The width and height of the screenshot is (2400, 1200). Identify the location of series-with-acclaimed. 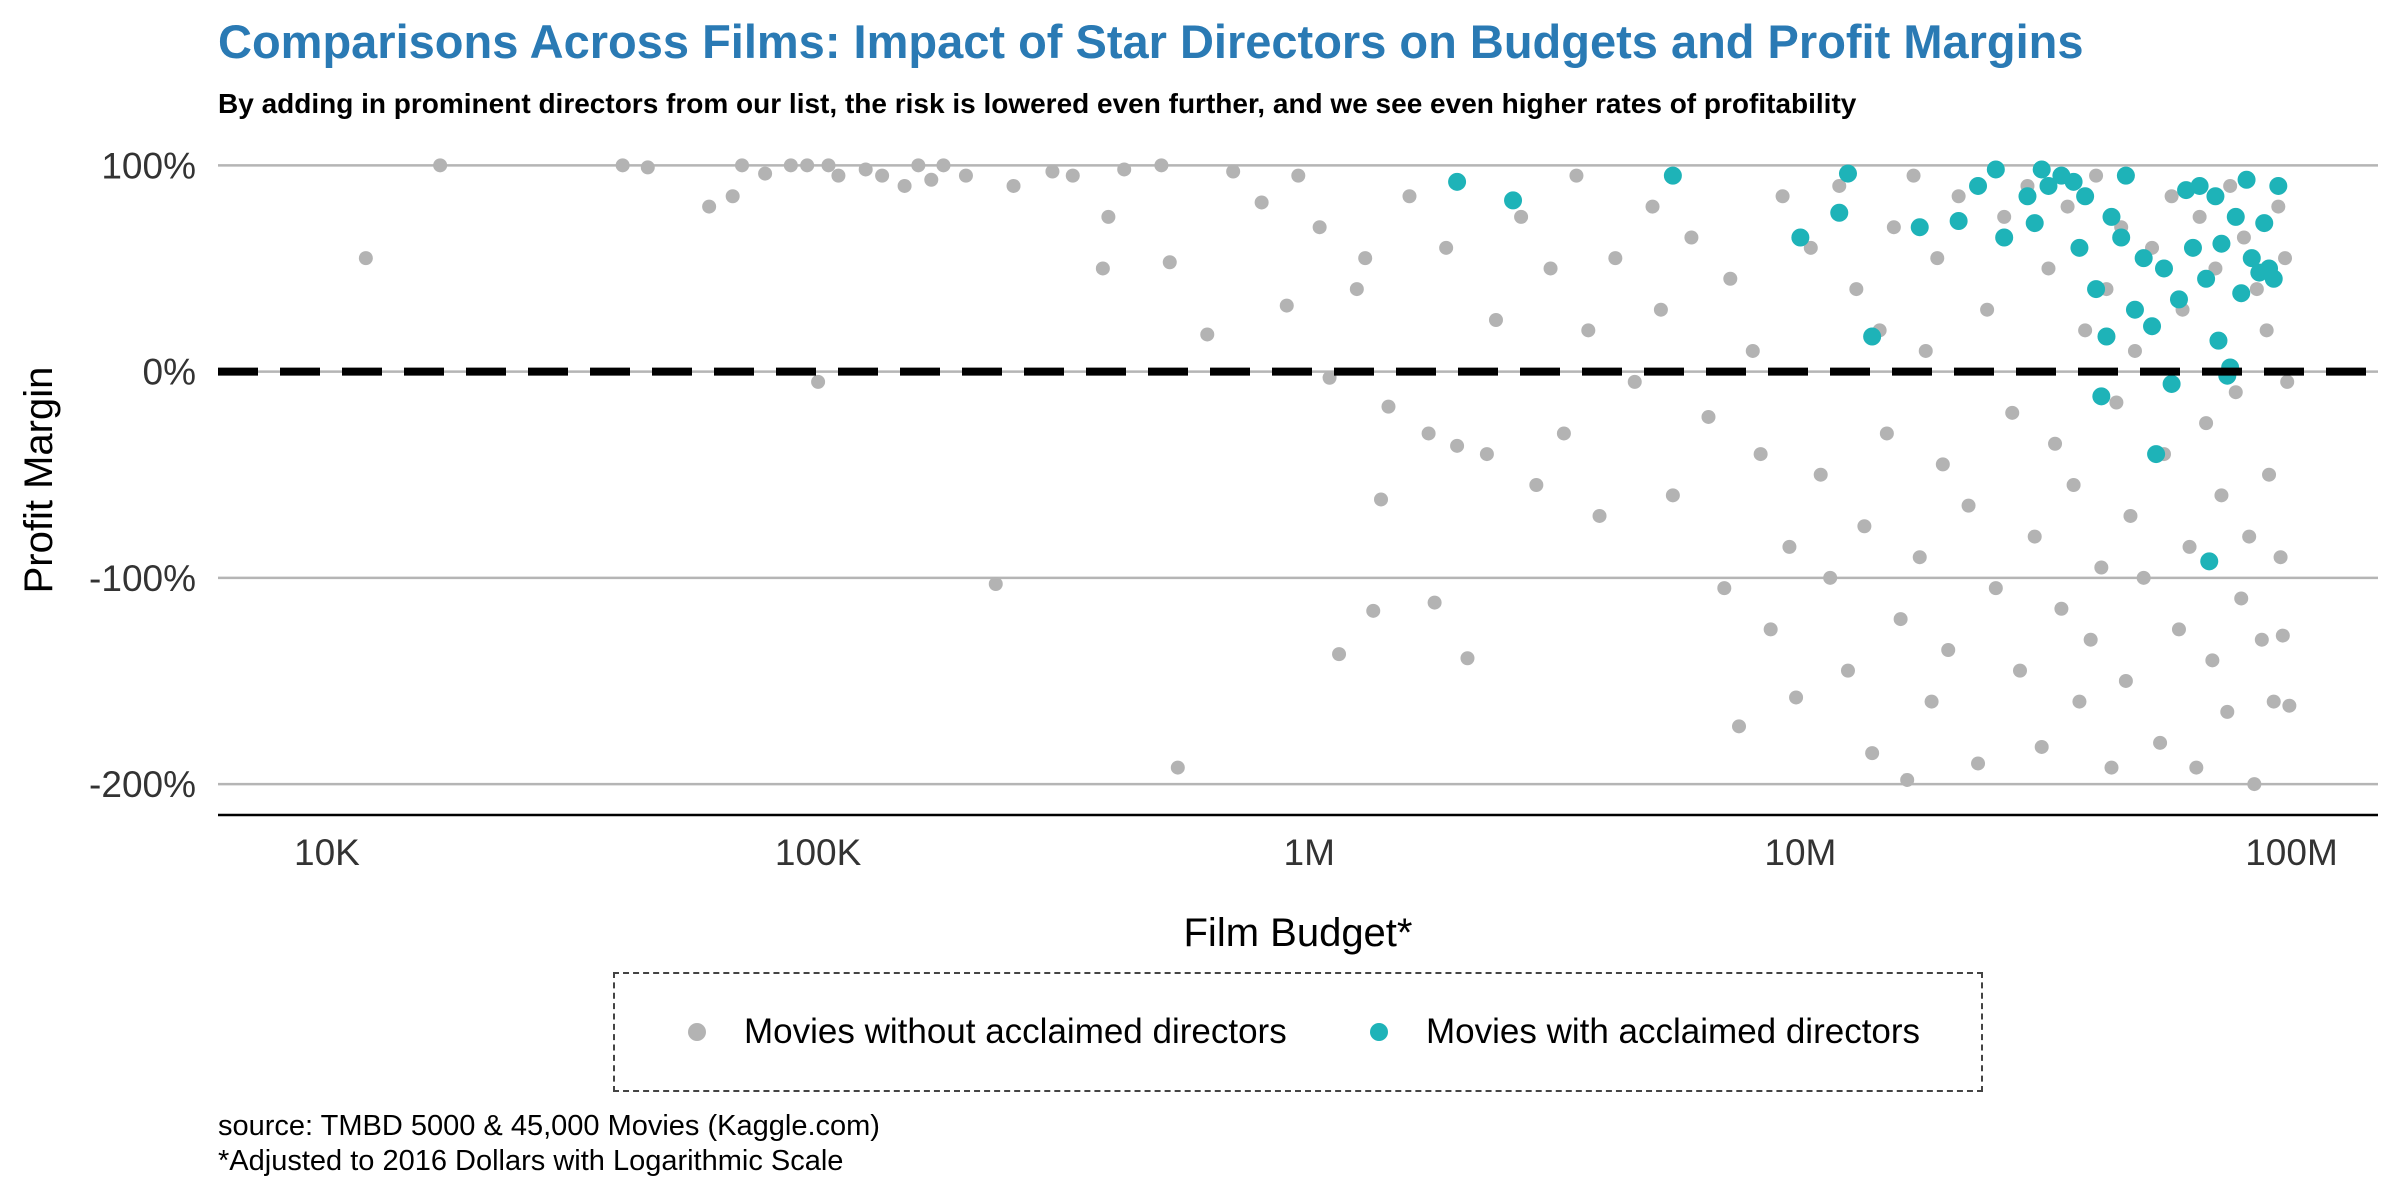
(1868, 365).